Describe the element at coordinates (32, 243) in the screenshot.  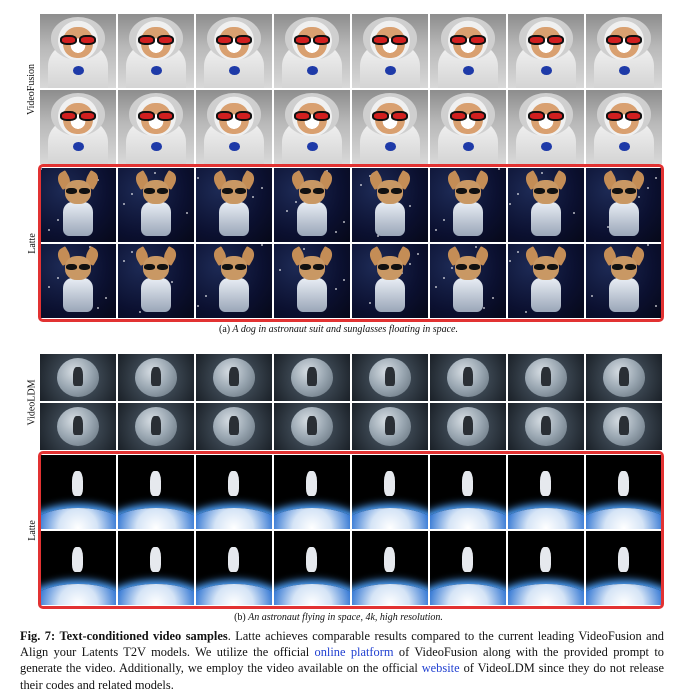
I see `row-label-latte-a: Latte` at that location.